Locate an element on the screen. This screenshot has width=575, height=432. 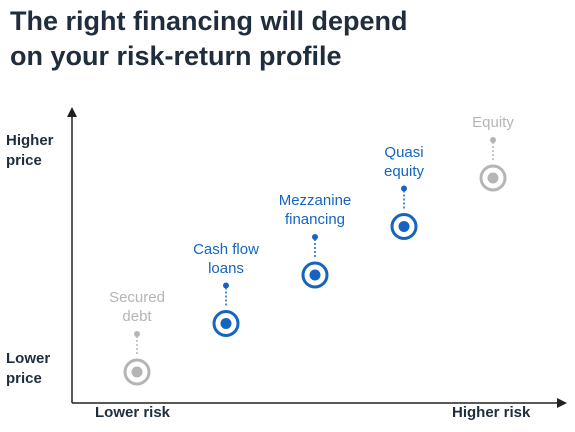
y-axis-top-label: Higher price is located at coordinates (30, 151).